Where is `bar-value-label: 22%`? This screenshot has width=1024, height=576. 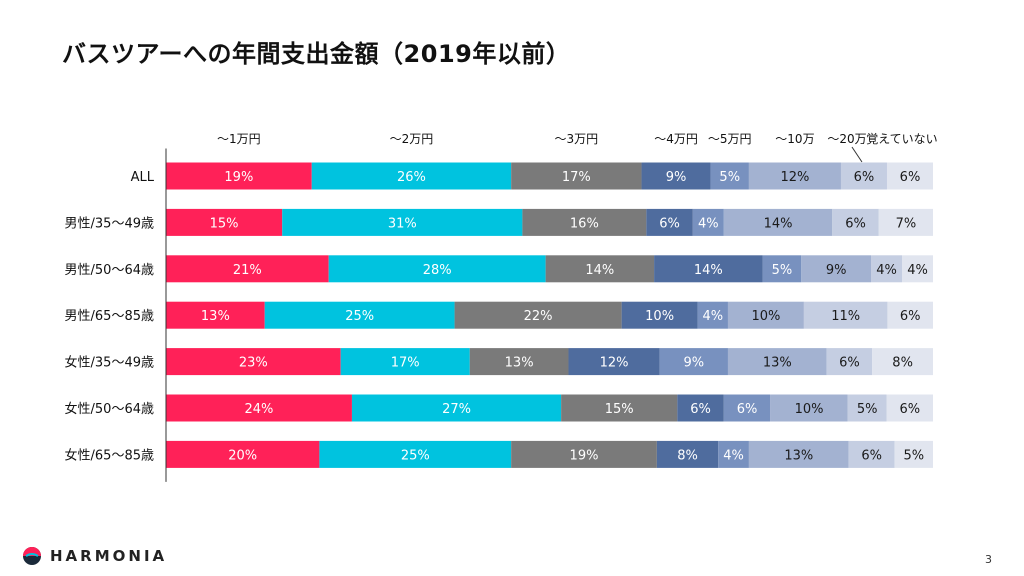 bar-value-label: 22% is located at coordinates (538, 316).